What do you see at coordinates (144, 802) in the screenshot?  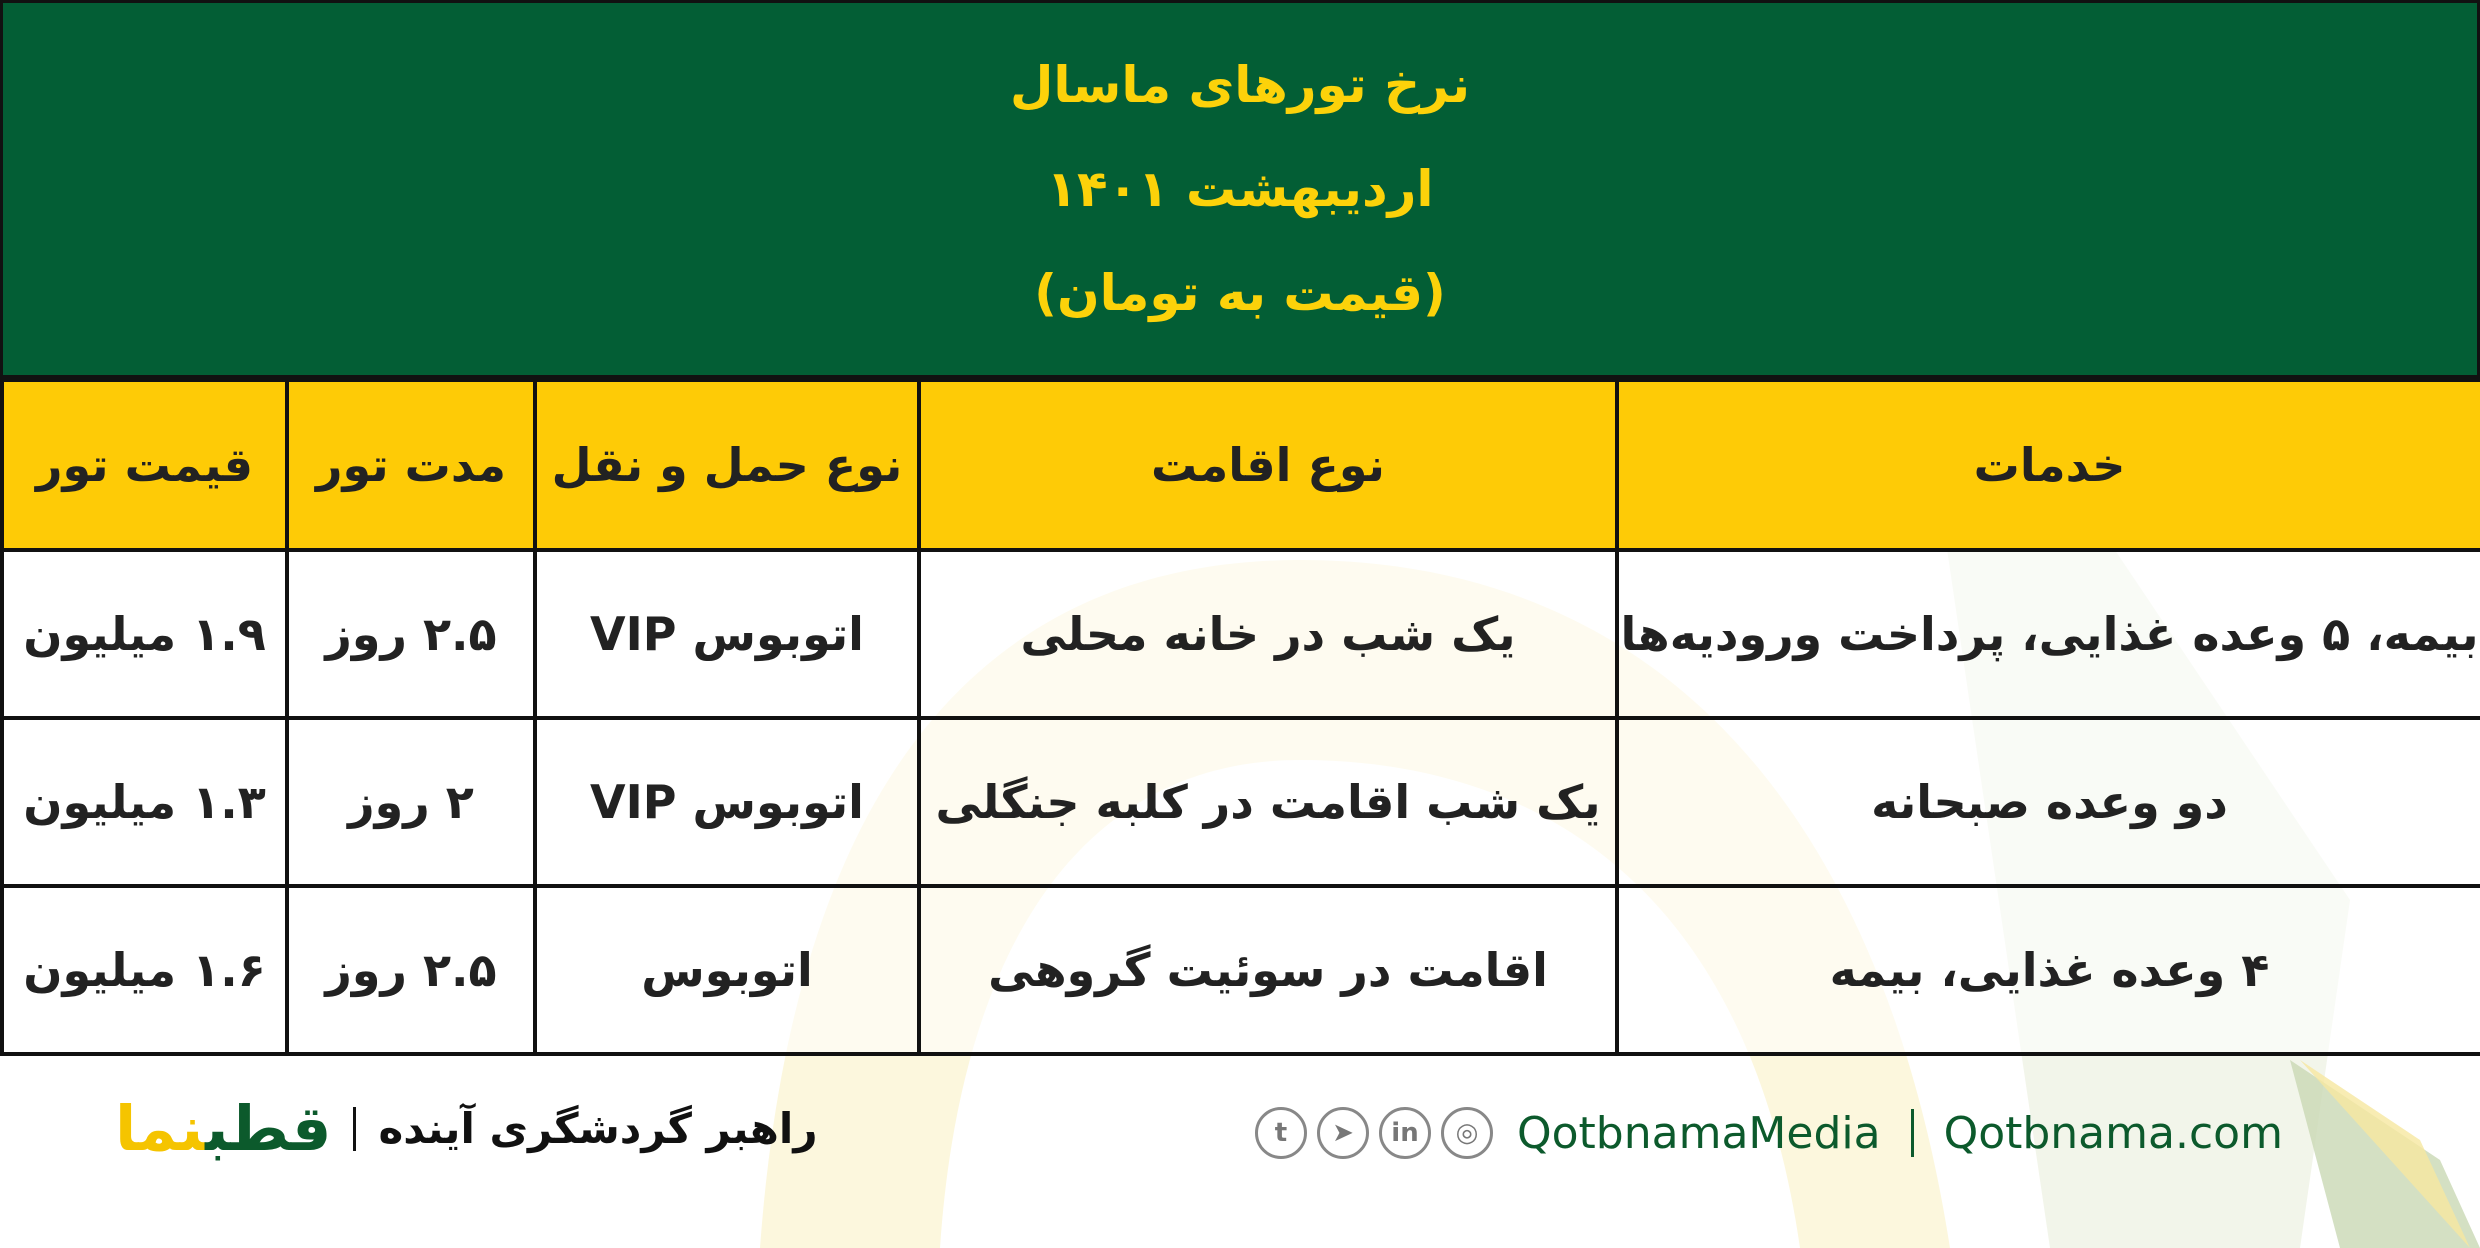 I see `cell-price: ۱.۳ میلیون` at bounding box center [144, 802].